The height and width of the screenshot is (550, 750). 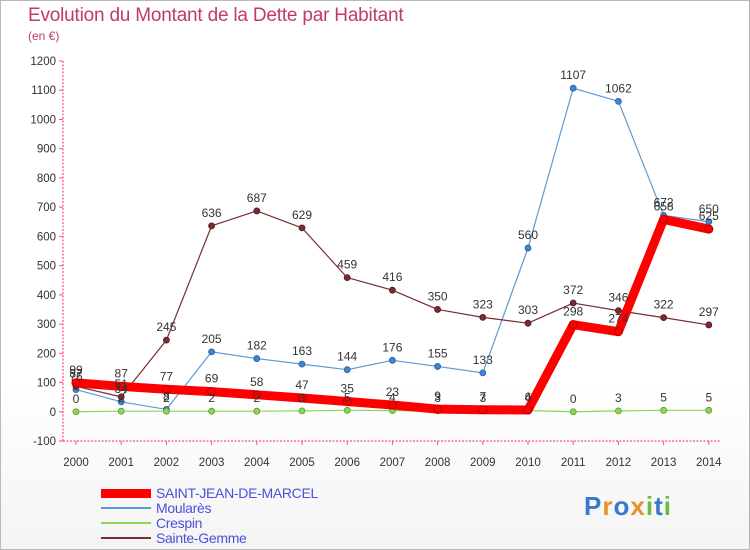 What do you see at coordinates (573, 312) in the screenshot?
I see `data-label: 298` at bounding box center [573, 312].